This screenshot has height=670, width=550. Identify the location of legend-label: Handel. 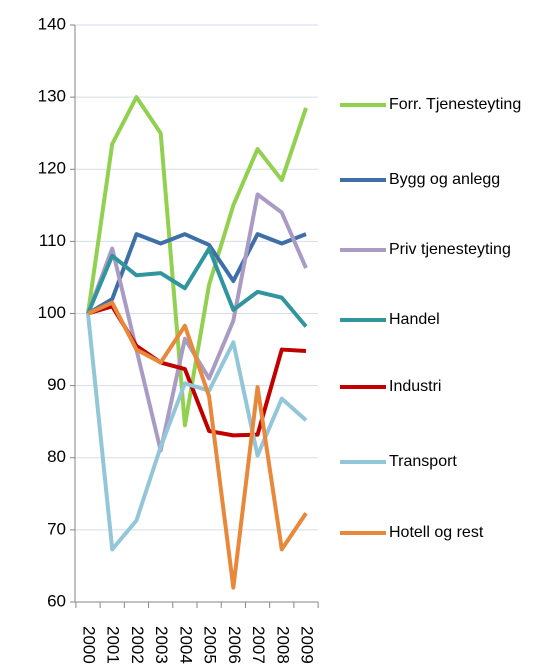
(414, 319).